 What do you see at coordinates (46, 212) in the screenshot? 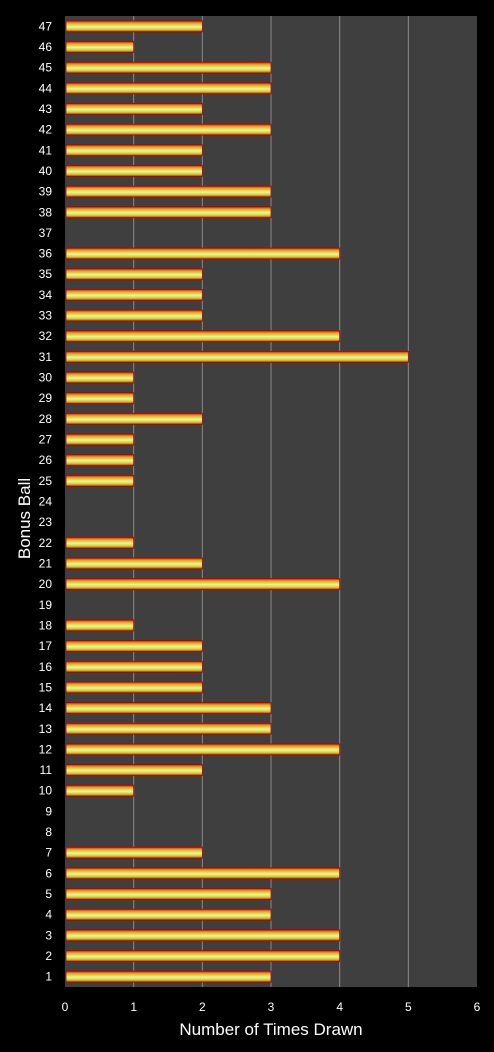
I see `y-tick-38: 38` at bounding box center [46, 212].